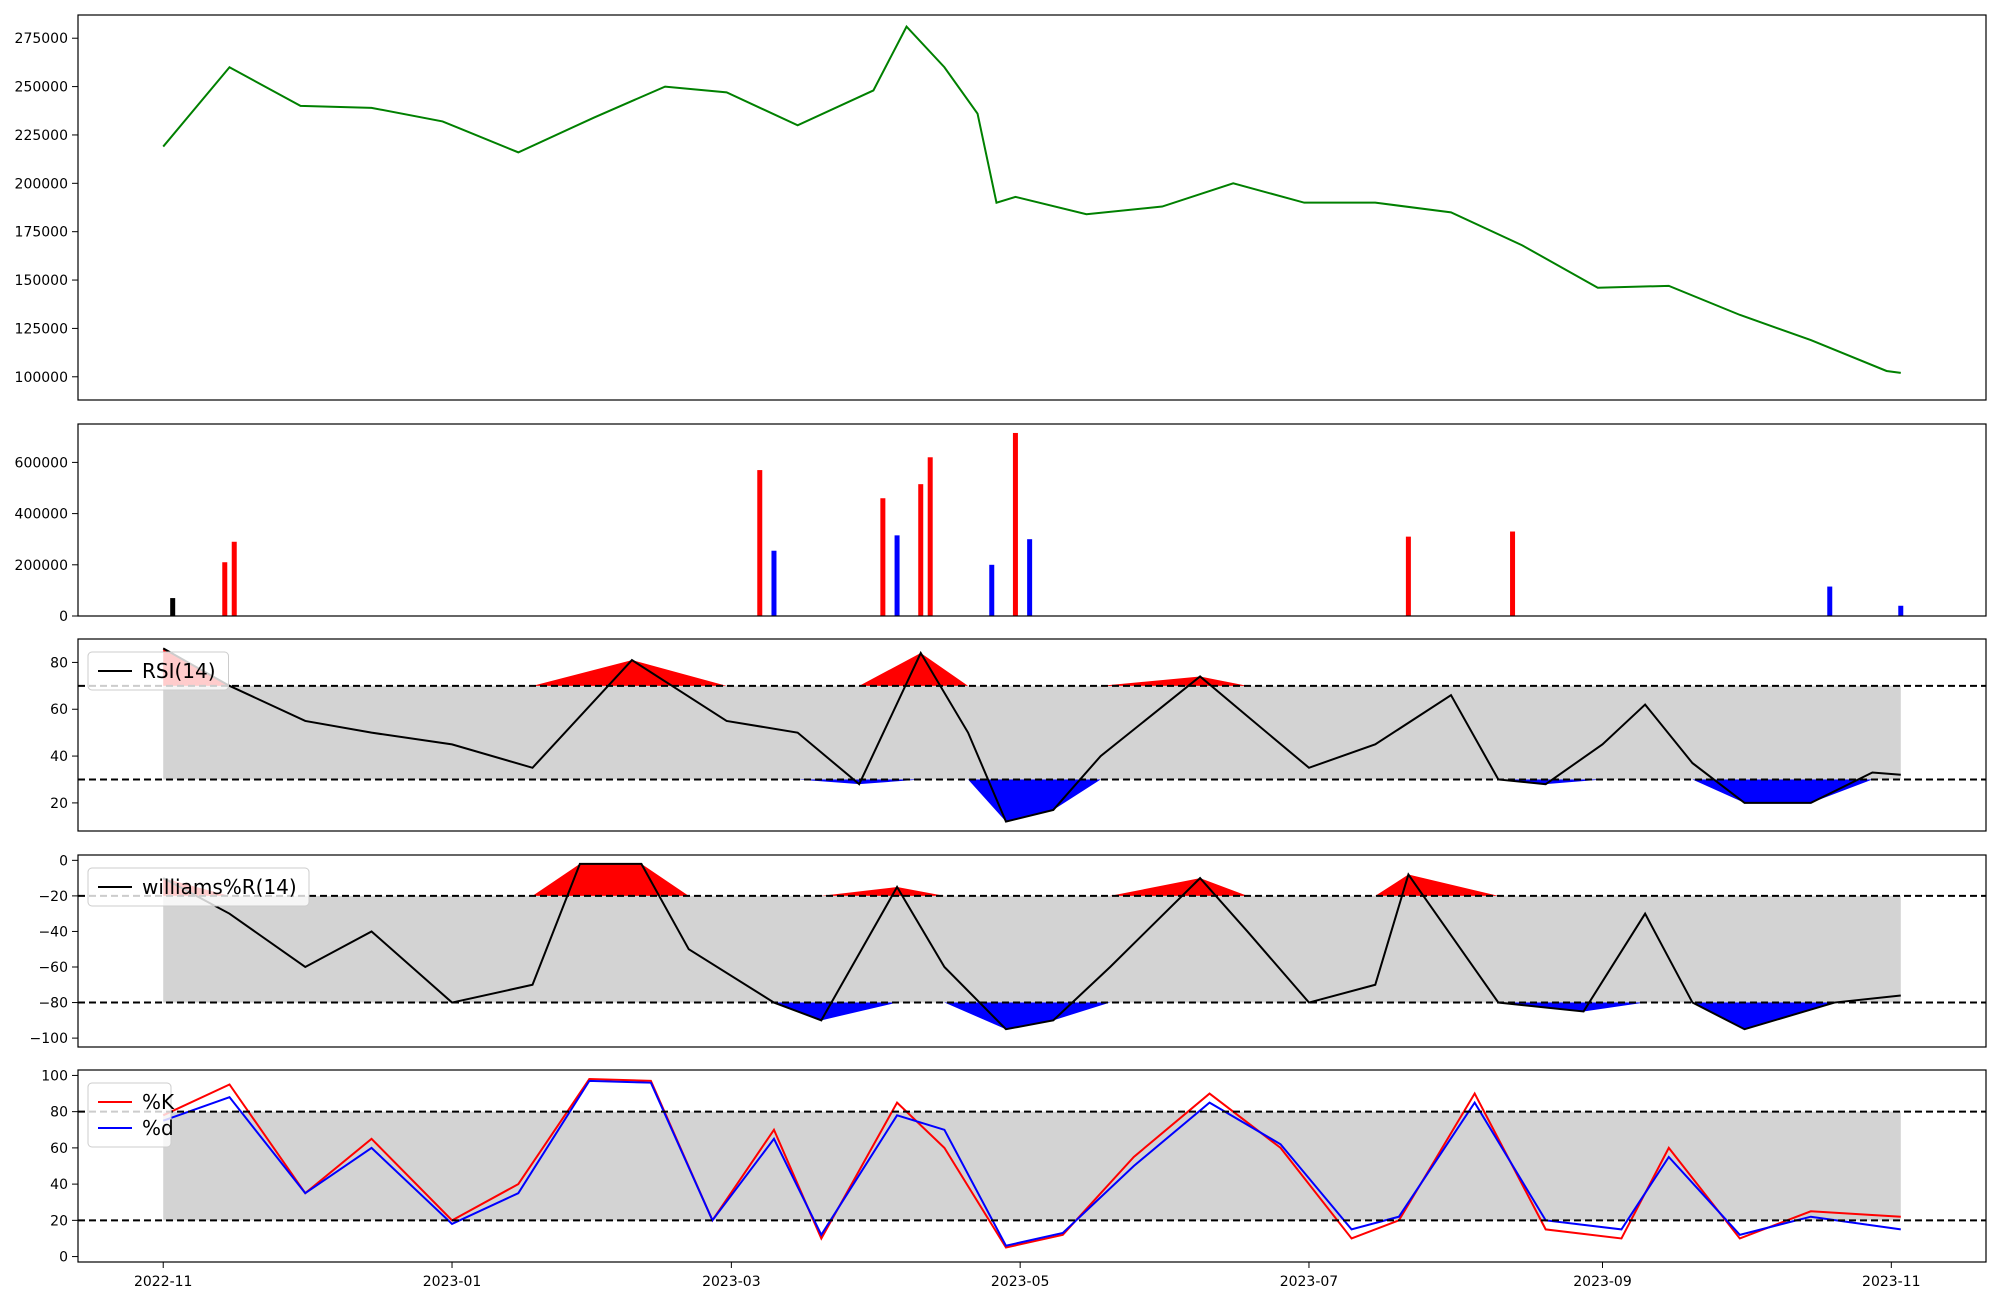 Image resolution: width=2000 pixels, height=1300 pixels. What do you see at coordinates (49, 1039) in the screenshot?
I see `y-tick-label: −100` at bounding box center [49, 1039].